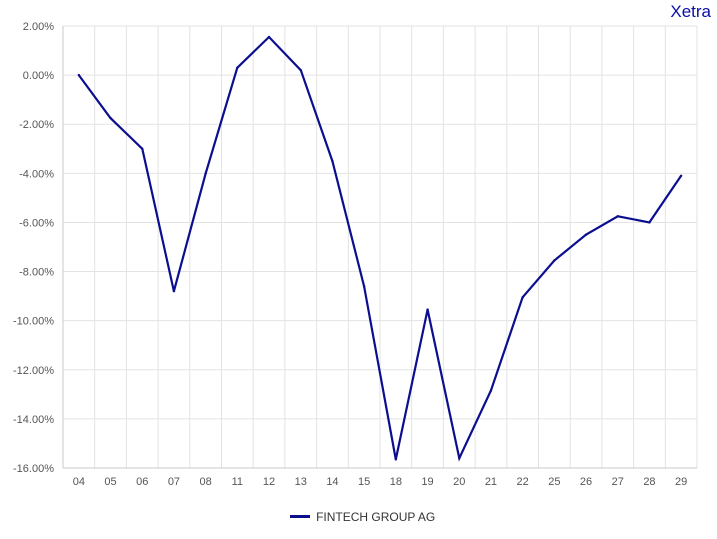 The height and width of the screenshot is (539, 717). I want to click on x-tick-label: 08, so click(206, 482).